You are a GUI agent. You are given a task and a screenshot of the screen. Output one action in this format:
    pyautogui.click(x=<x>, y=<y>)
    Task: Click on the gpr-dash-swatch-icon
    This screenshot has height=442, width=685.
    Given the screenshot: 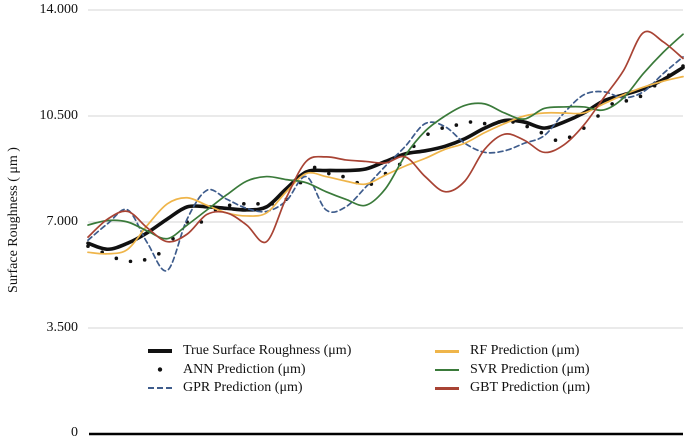 What is the action you would take?
    pyautogui.click(x=160, y=388)
    